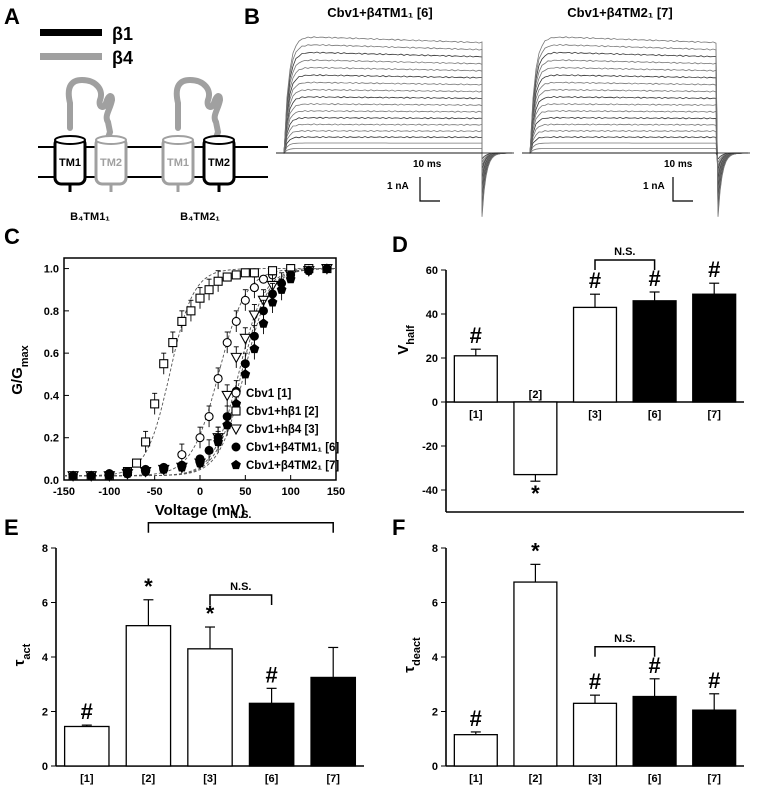  Describe the element at coordinates (536, 395) in the screenshot. I see `category-label: [2]` at that location.